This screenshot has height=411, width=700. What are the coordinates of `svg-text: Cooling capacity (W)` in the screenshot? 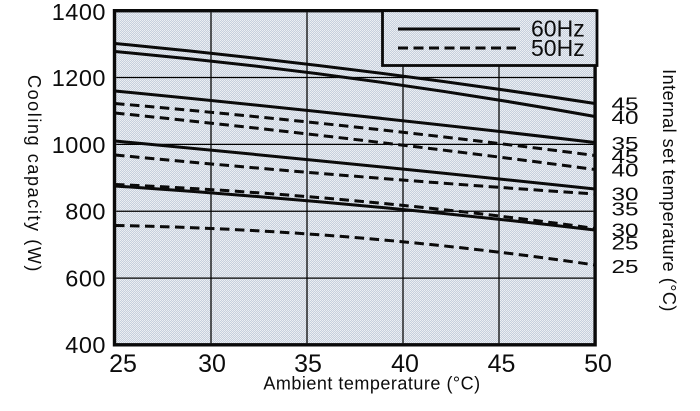 It's located at (34, 174).